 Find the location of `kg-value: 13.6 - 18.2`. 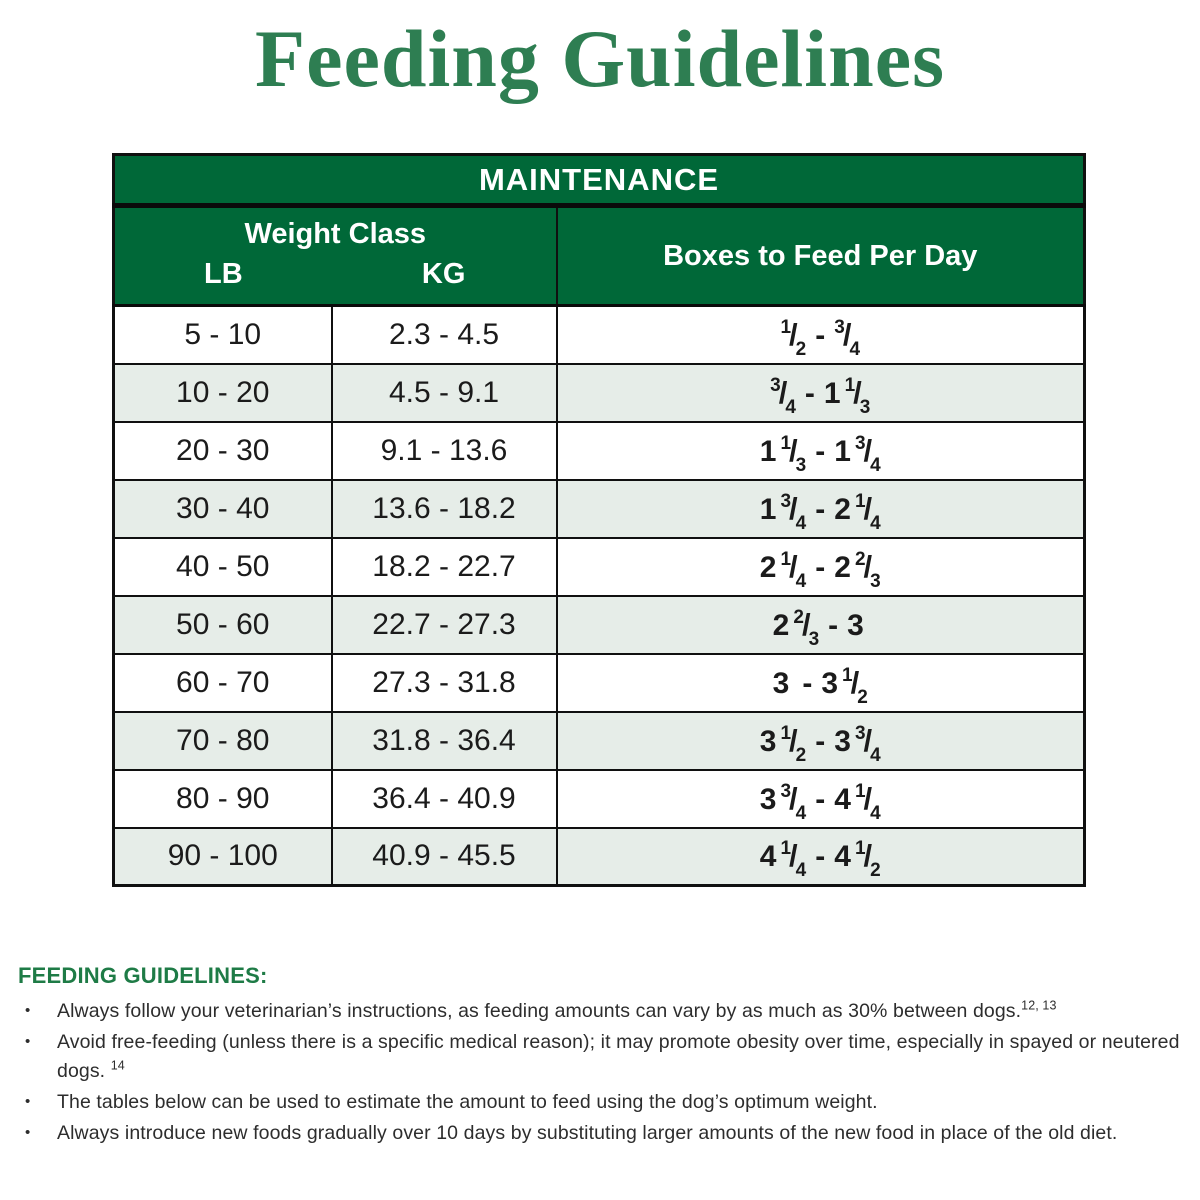

kg-value: 13.6 - 18.2 is located at coordinates (444, 508).